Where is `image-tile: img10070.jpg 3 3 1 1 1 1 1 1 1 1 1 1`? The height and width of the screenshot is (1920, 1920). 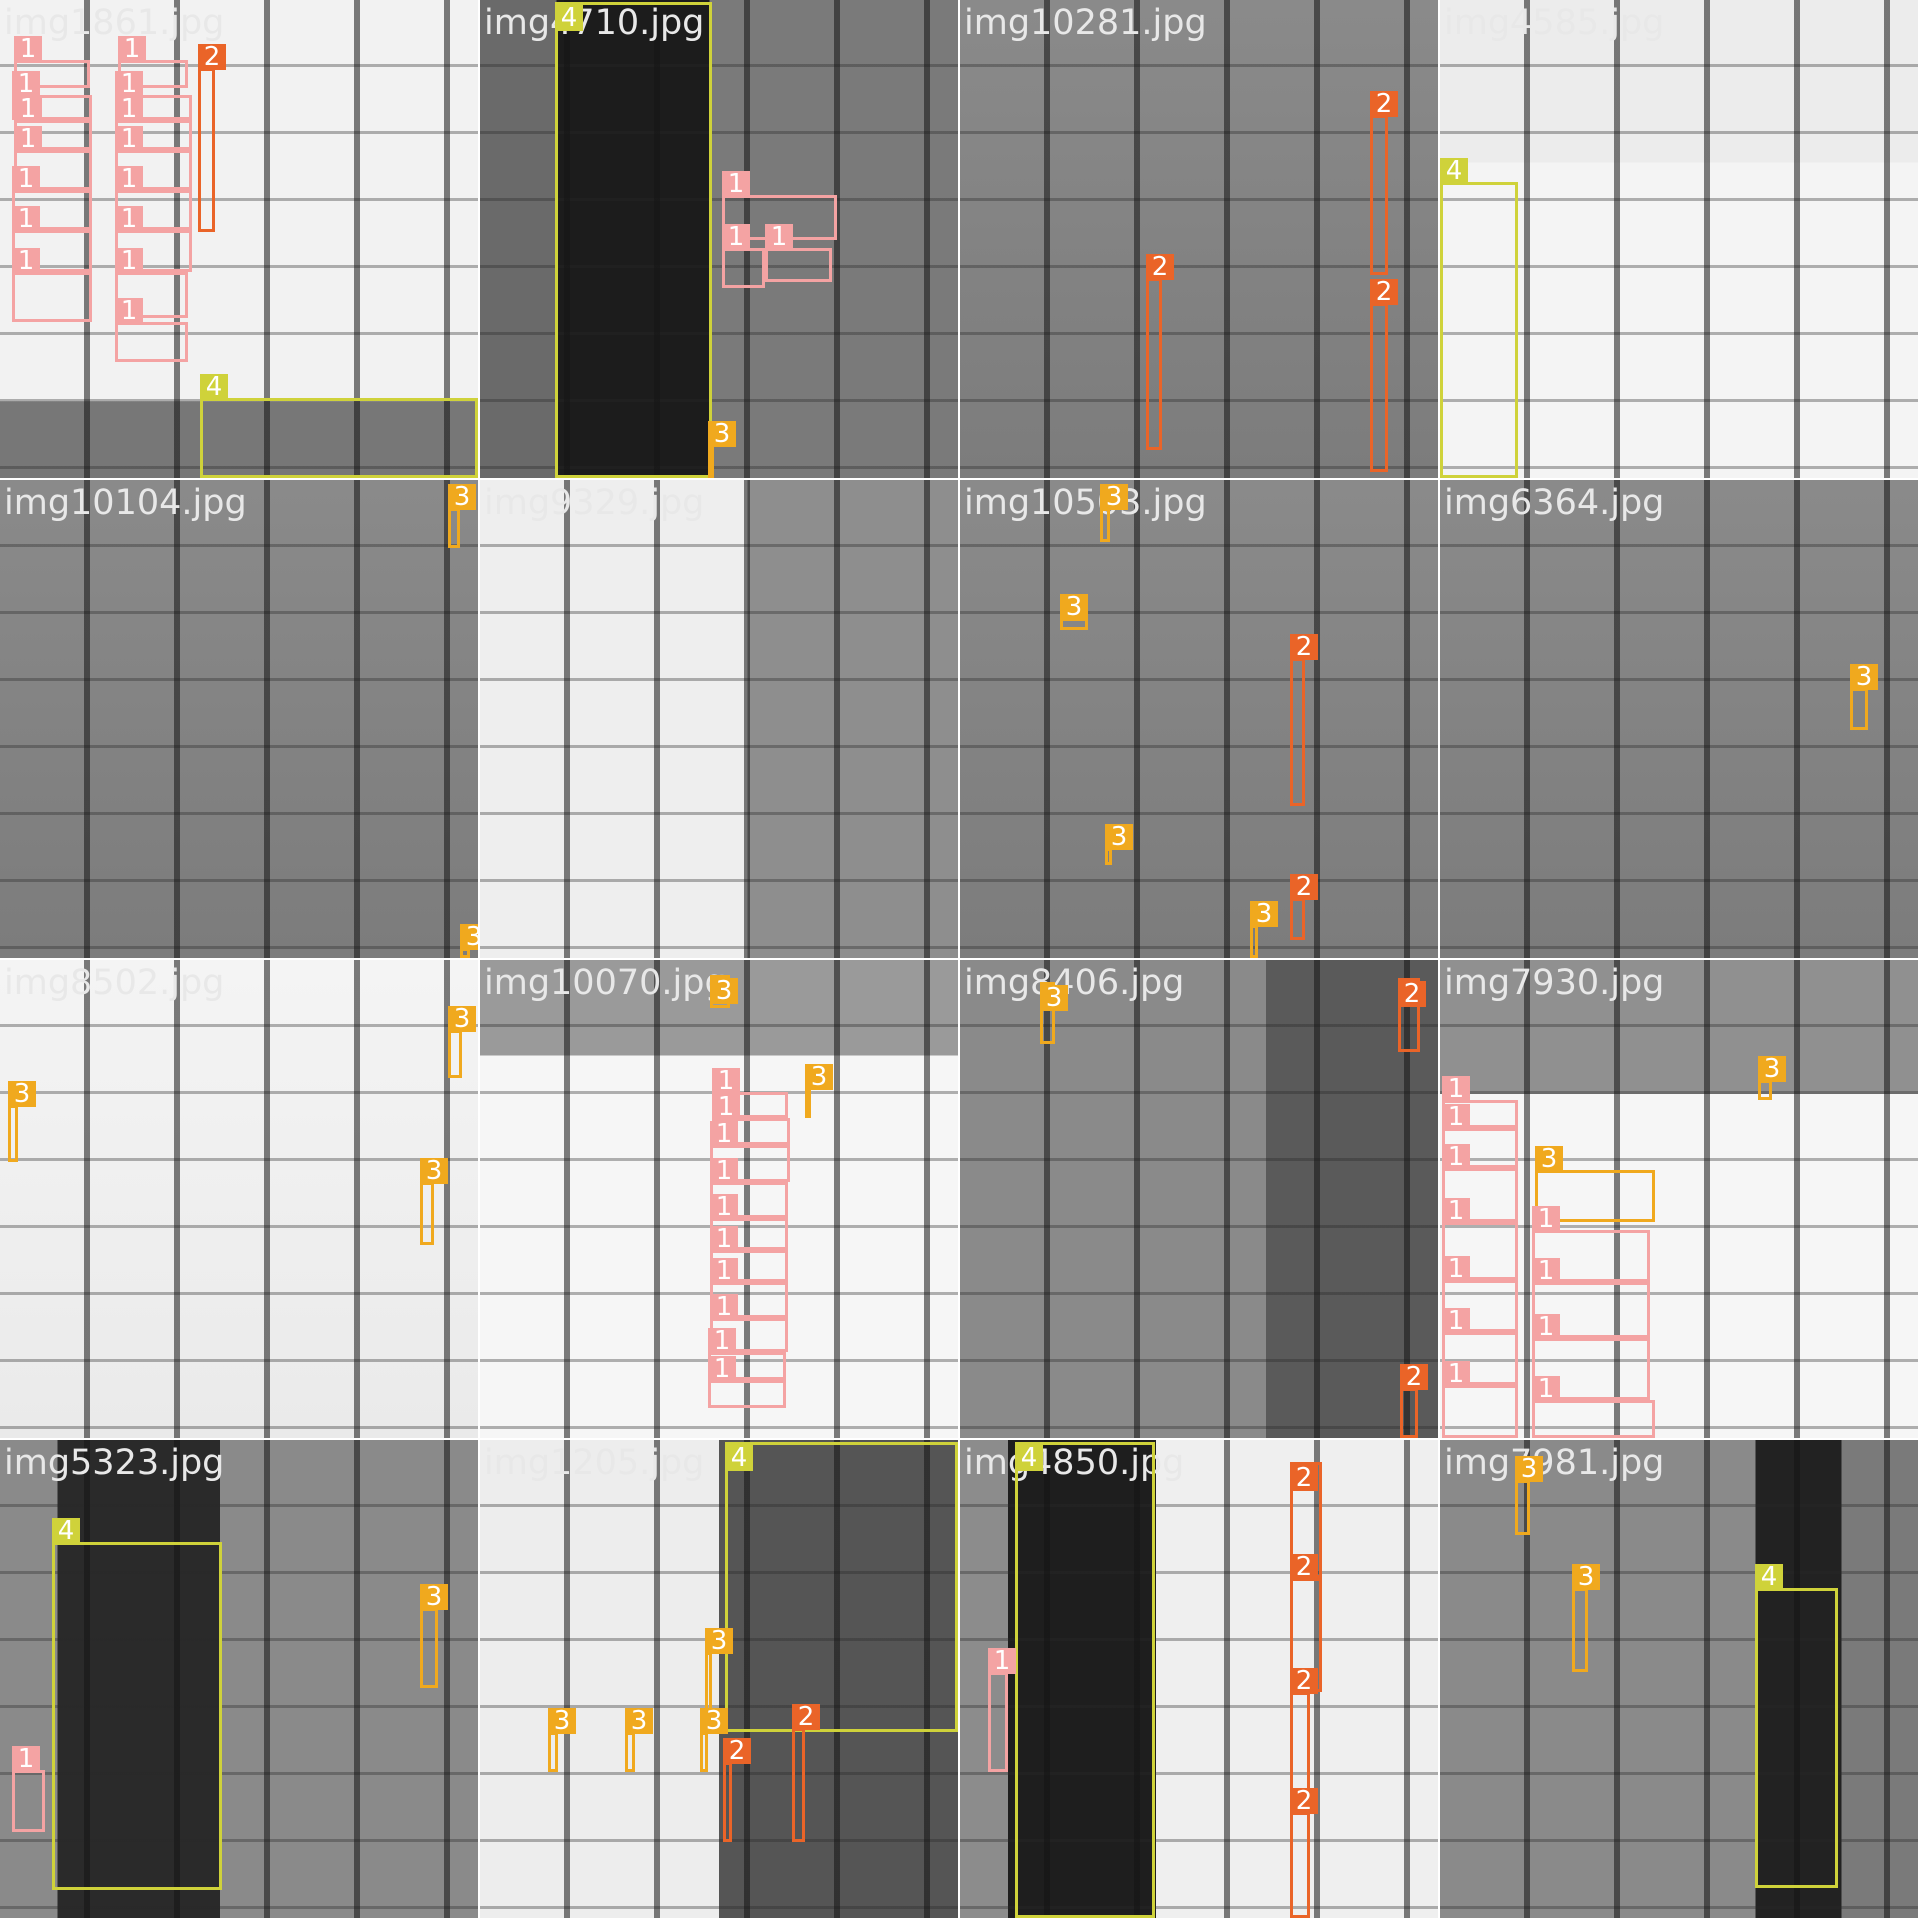
image-tile: img10070.jpg 3 3 1 1 1 1 1 1 1 1 1 1 is located at coordinates (719, 1199).